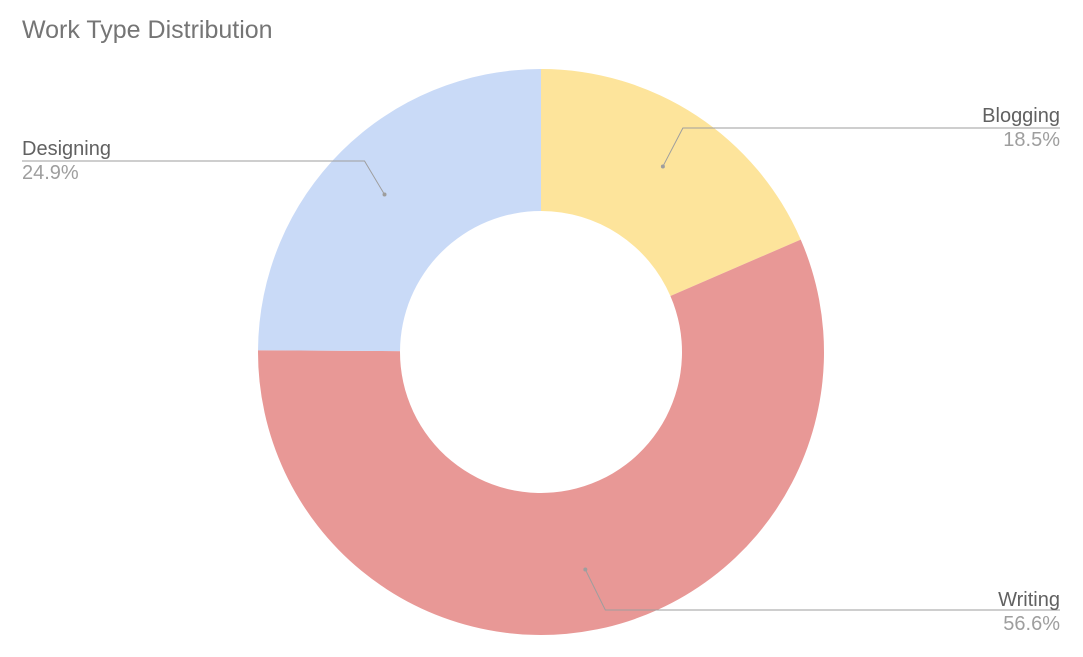  I want to click on slice-label-value: 18.5%, so click(1031, 140).